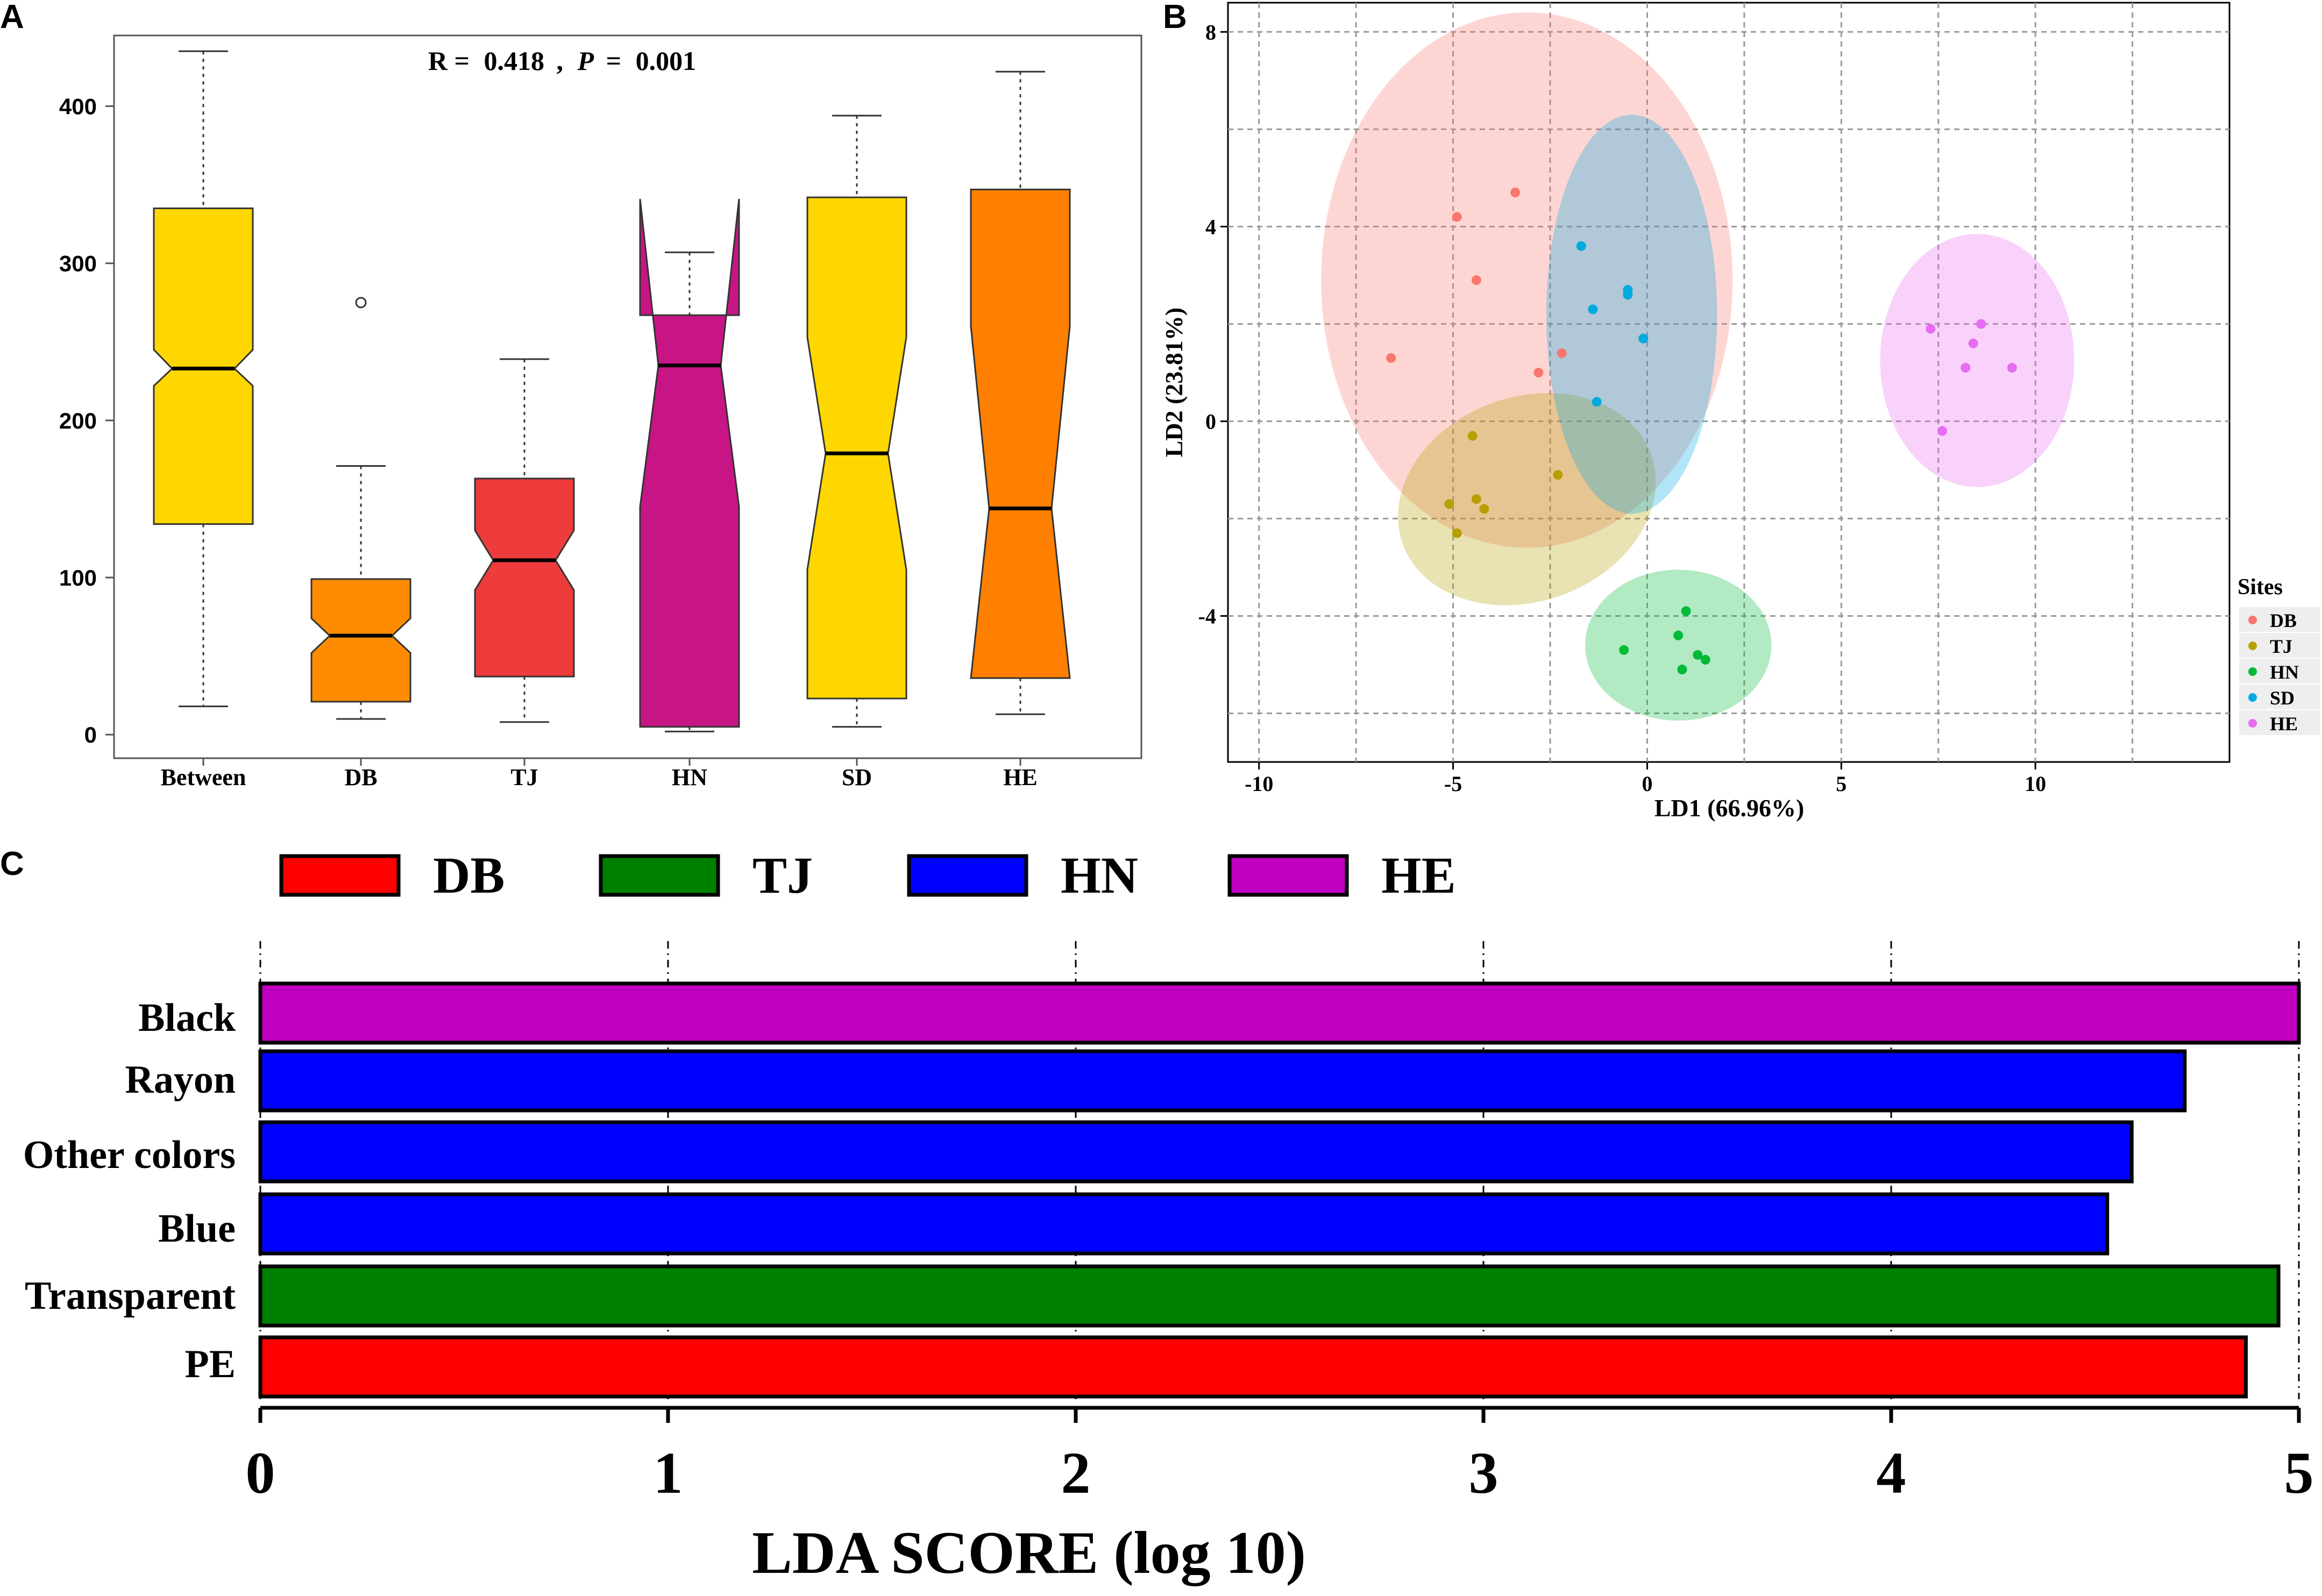 Image resolution: width=2322 pixels, height=1596 pixels. I want to click on x-label-he: HE, so click(1020, 777).